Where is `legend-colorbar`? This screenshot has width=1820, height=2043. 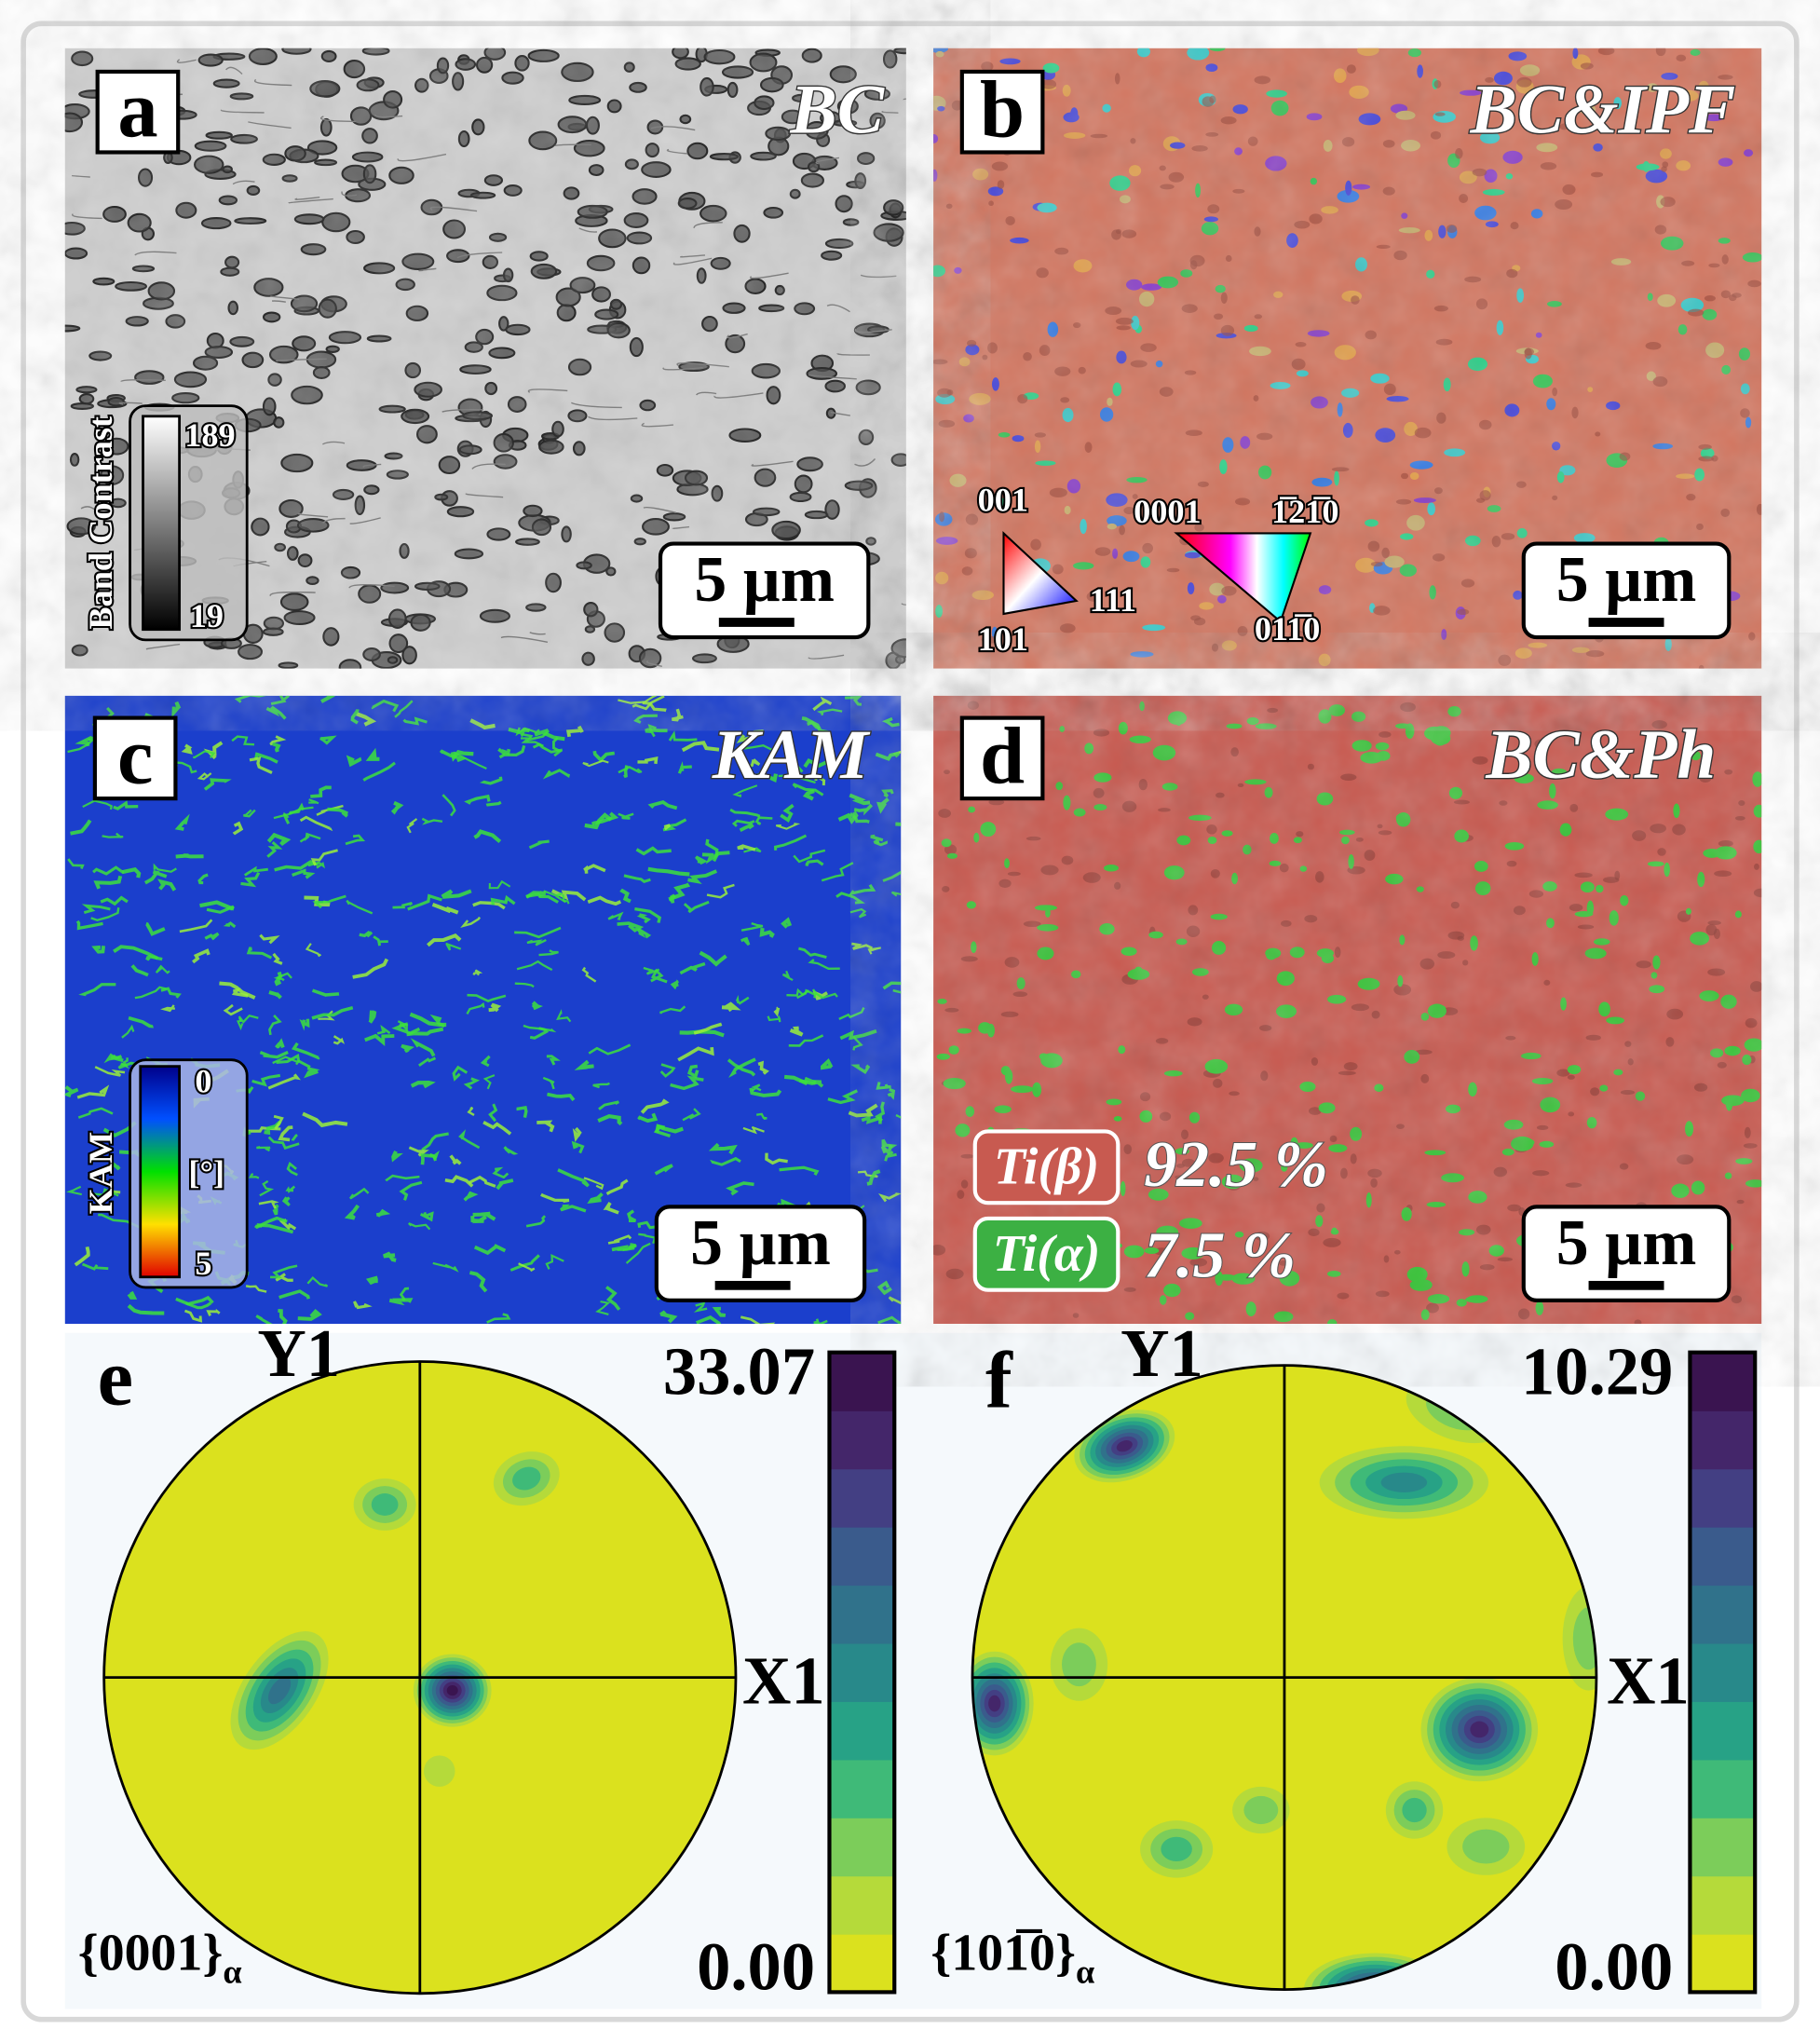
legend-colorbar is located at coordinates (162, 523).